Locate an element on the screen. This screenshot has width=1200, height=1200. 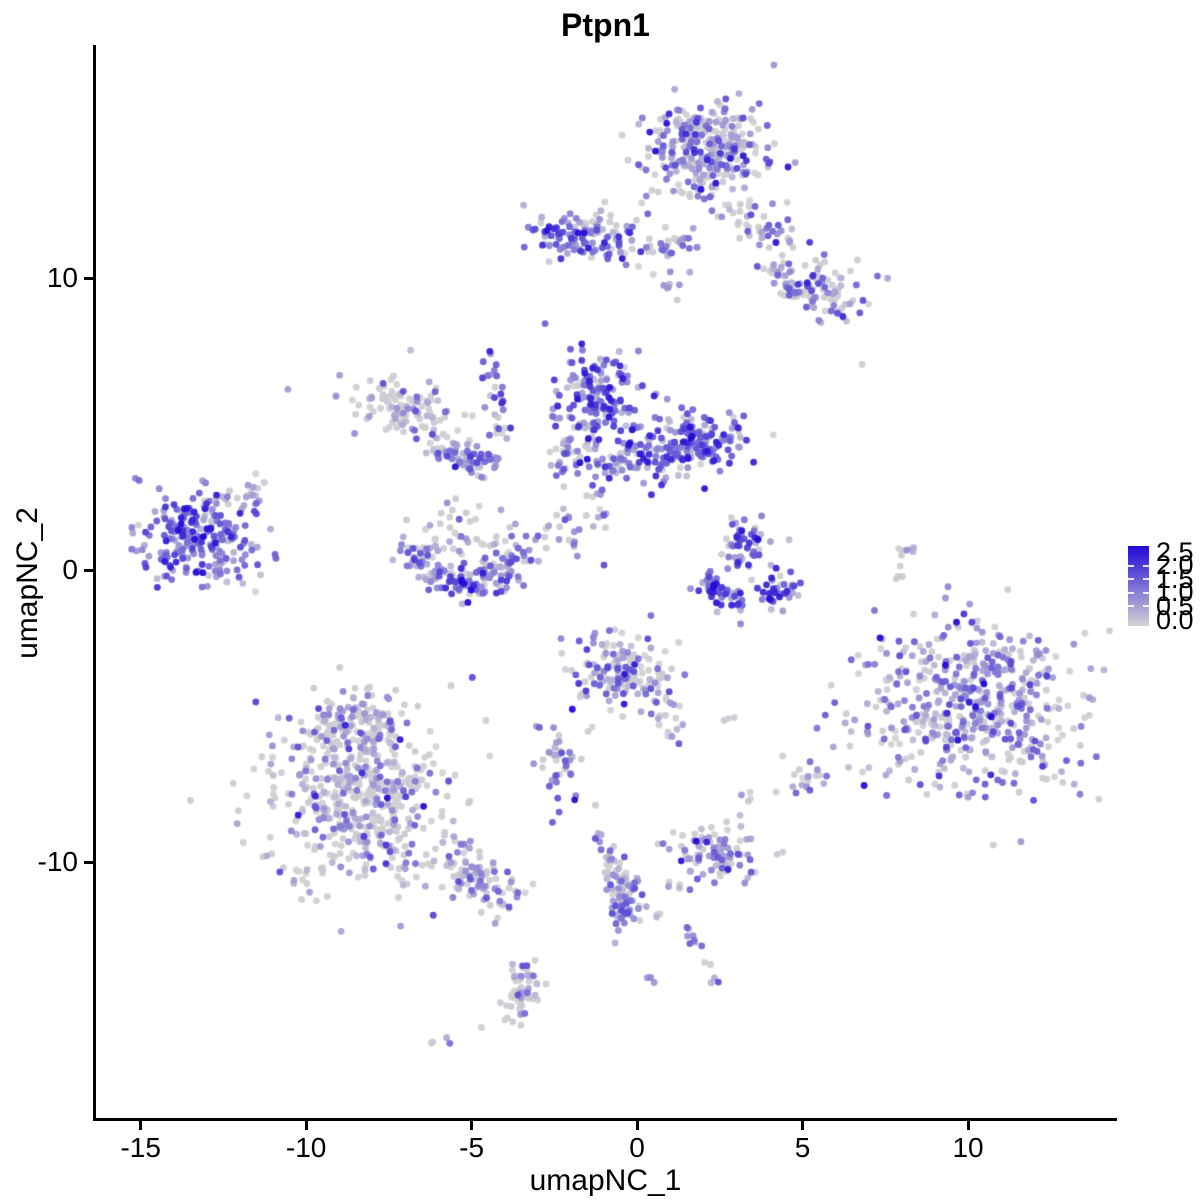
x-axis-title: umapNC_1 is located at coordinates (605, 1180).